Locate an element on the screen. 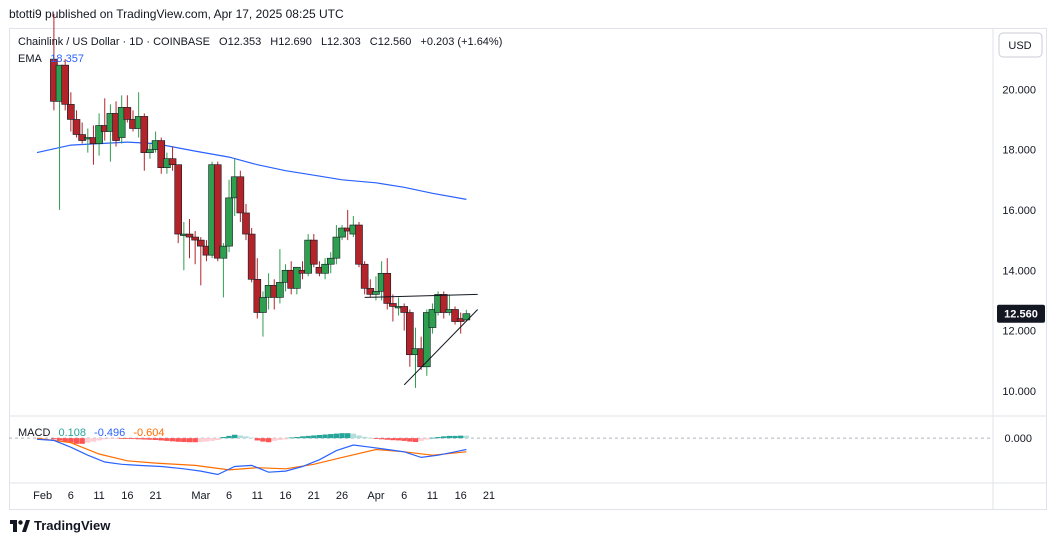 The image size is (1057, 545). ohlc-change: +0.203 (+1.64%) is located at coordinates (461, 42).